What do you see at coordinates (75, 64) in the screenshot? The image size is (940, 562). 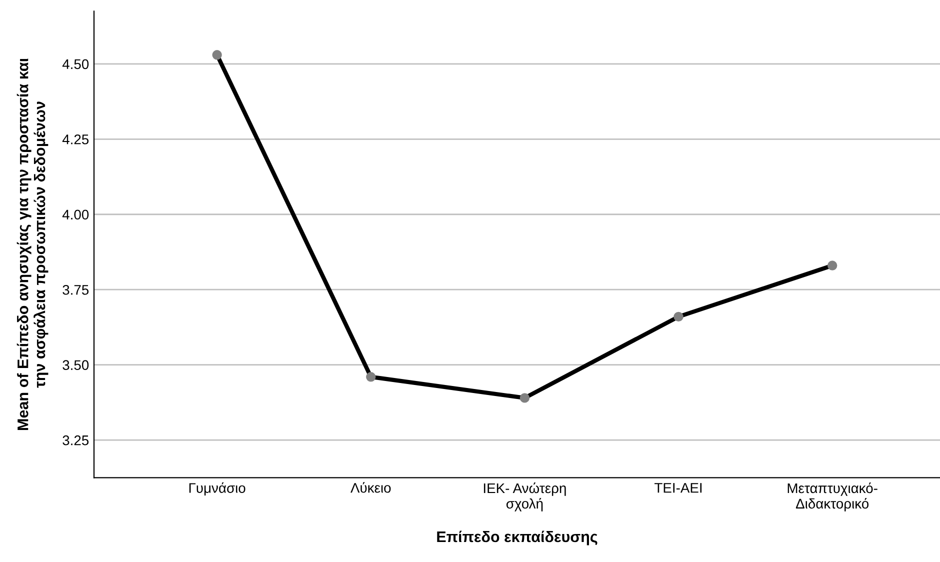 I see `y-tick-label: 4.50` at bounding box center [75, 64].